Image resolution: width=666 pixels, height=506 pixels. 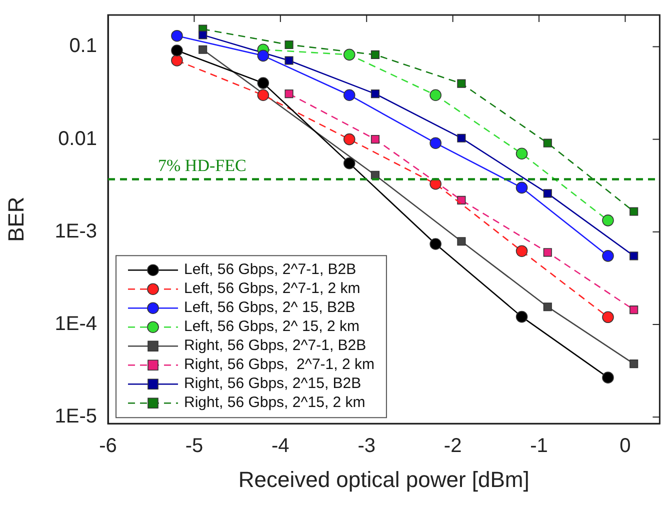 I want to click on x-tick-label: -4, so click(x=281, y=446).